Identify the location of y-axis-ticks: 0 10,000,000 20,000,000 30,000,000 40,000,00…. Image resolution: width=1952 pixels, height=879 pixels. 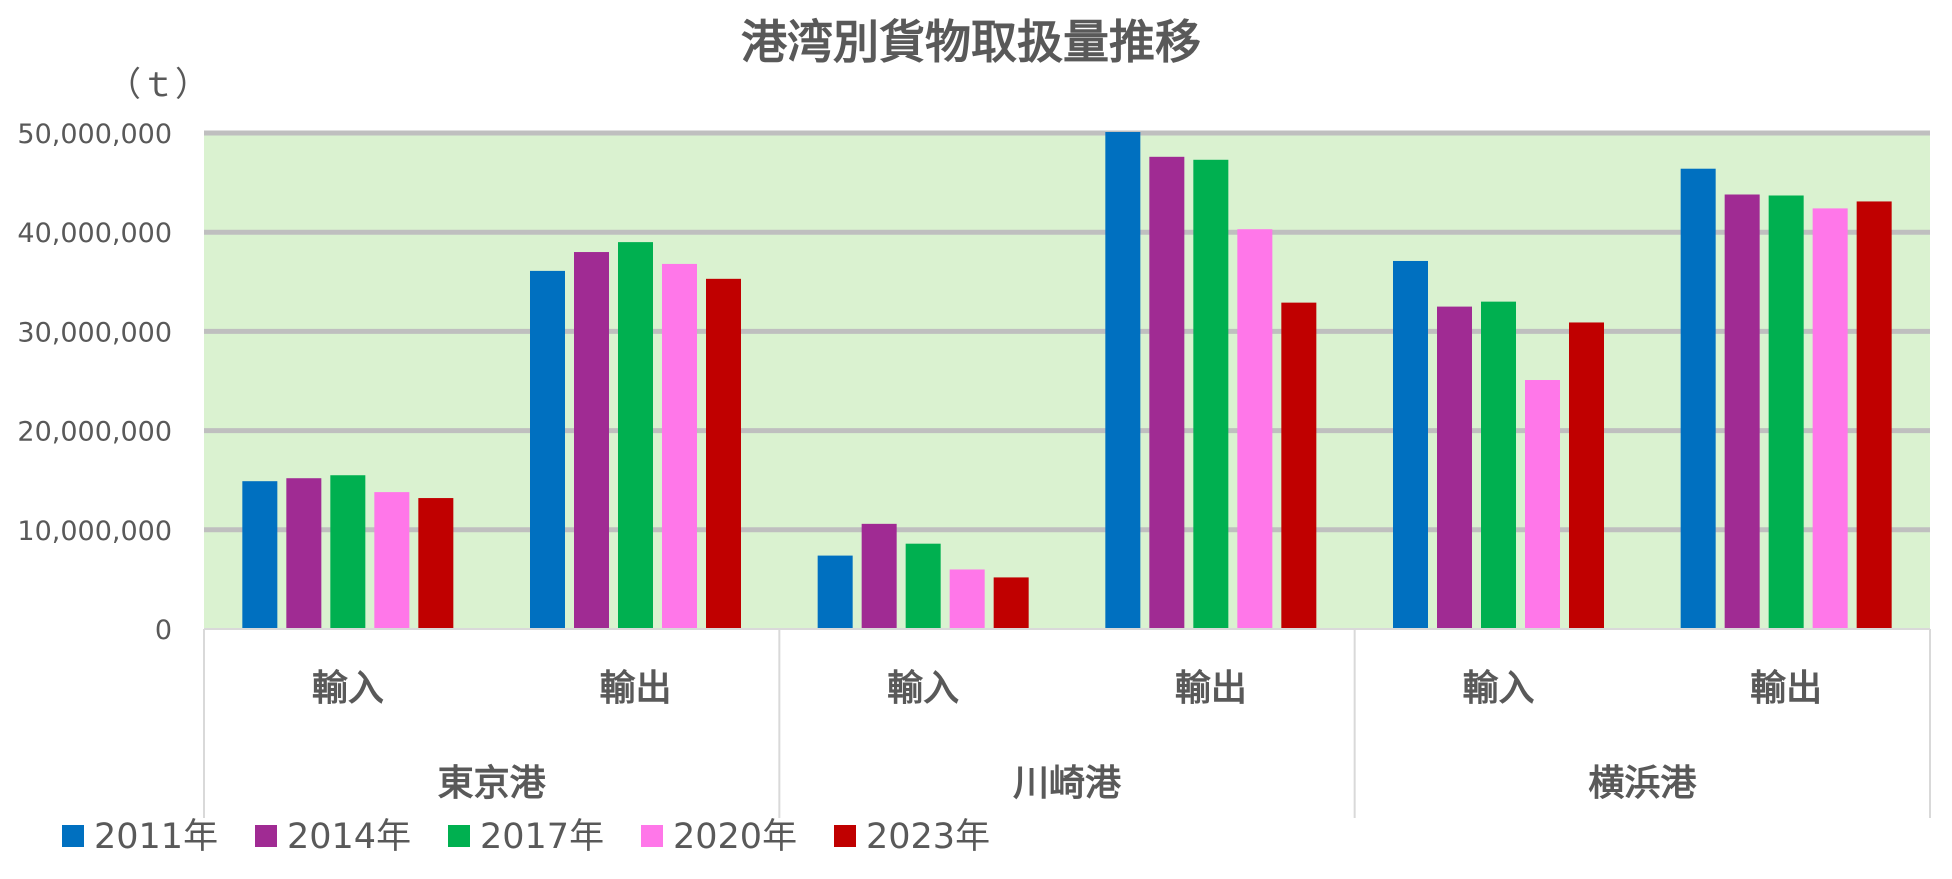
(94, 382).